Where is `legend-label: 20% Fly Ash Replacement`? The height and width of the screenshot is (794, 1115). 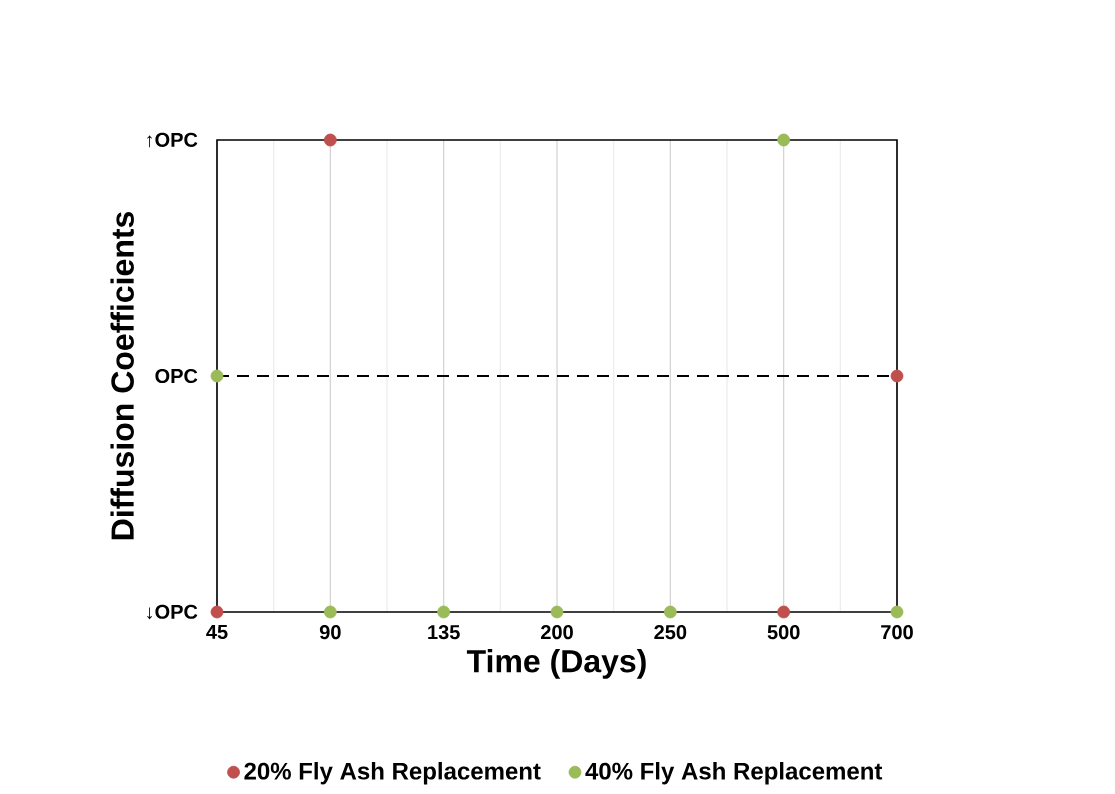 legend-label: 20% Fly Ash Replacement is located at coordinates (392, 773).